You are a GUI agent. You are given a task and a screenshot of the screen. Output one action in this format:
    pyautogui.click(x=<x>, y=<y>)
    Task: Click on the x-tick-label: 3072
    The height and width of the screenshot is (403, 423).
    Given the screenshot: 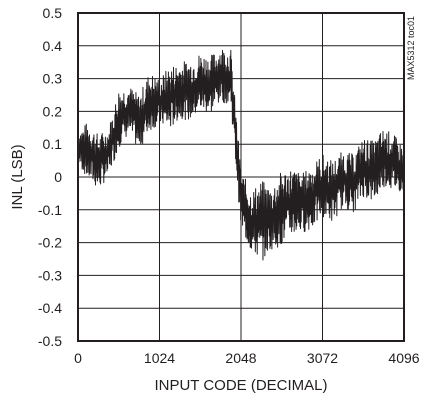 What is the action you would take?
    pyautogui.click(x=322, y=358)
    